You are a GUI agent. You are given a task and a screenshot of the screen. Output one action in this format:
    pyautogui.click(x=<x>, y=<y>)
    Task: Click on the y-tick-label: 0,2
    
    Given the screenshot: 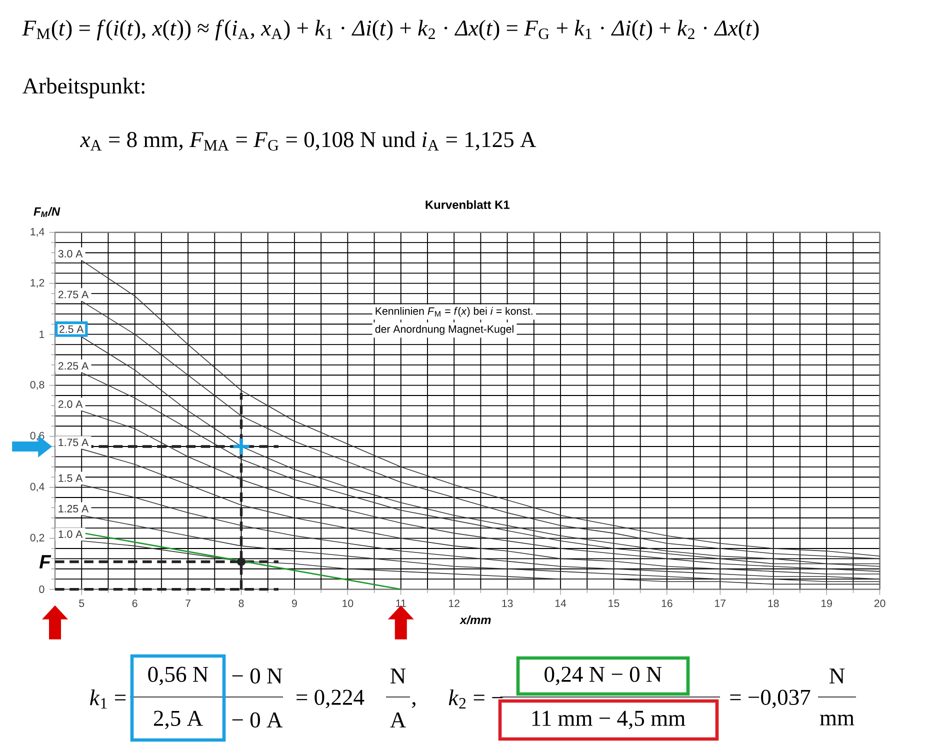 What is the action you would take?
    pyautogui.click(x=37, y=538)
    